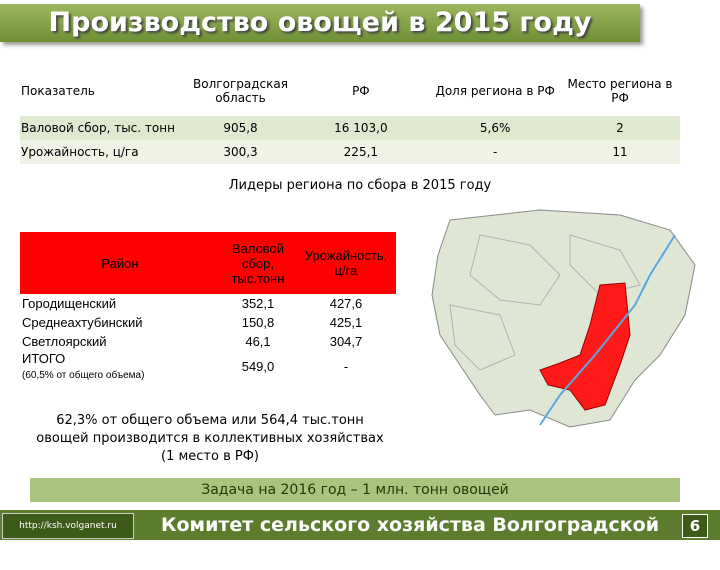 The height and width of the screenshot is (570, 720). What do you see at coordinates (64, 341) in the screenshot?
I see `cell: Светлоярский` at bounding box center [64, 341].